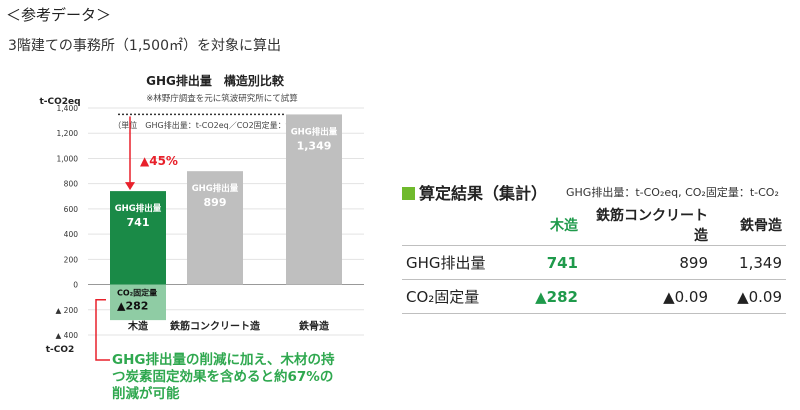 This screenshot has width=800, height=410. I want to click on y-tick-label: 0, so click(75, 285).